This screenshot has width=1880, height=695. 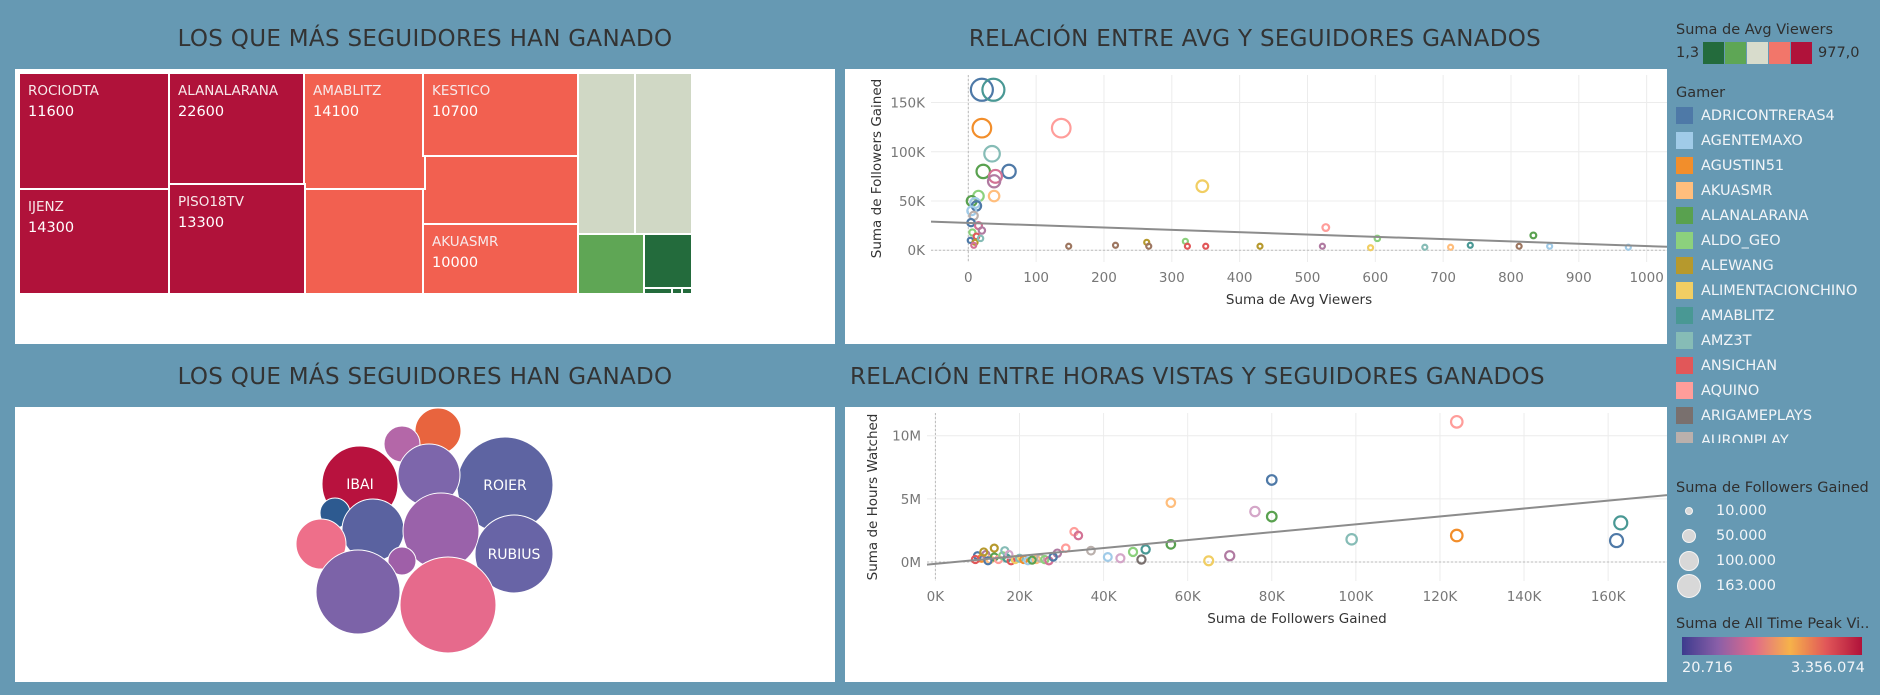 I want to click on gamer-legend-item: AQUINO, so click(x=1776, y=390).